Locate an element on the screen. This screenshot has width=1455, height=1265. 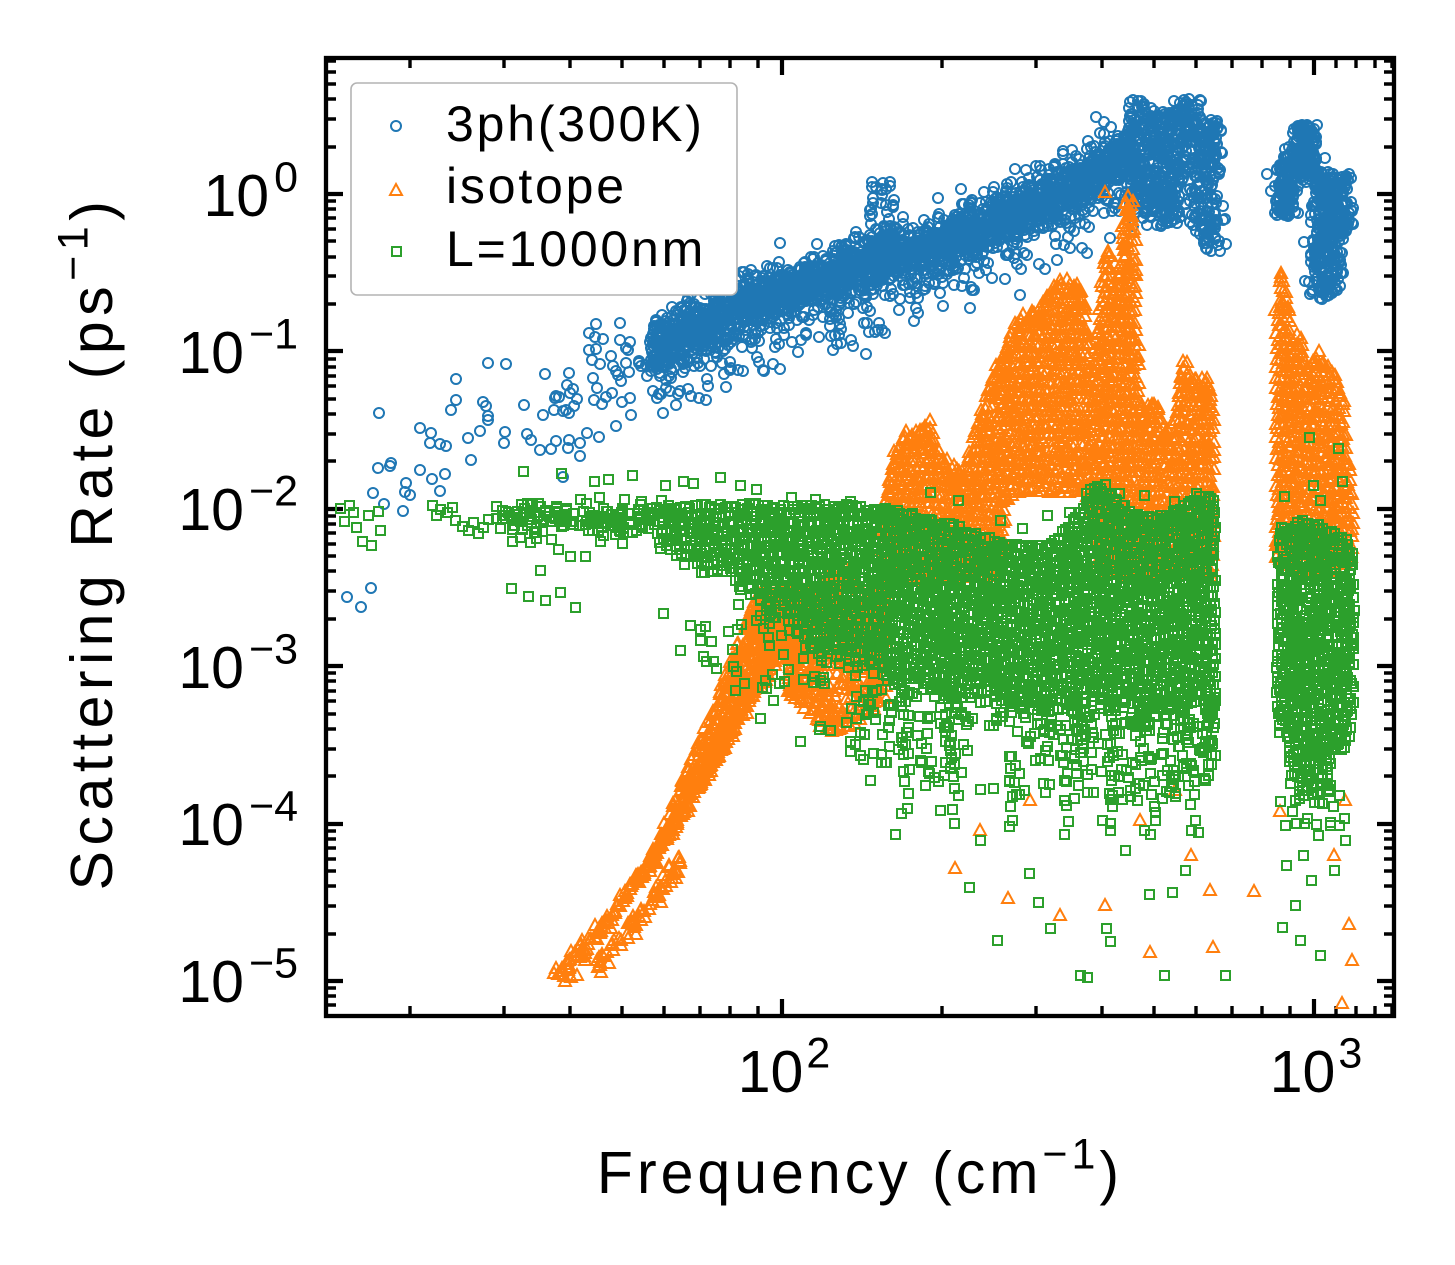
svg-text:10−1: 10 −1 is located at coordinates (238, 349).